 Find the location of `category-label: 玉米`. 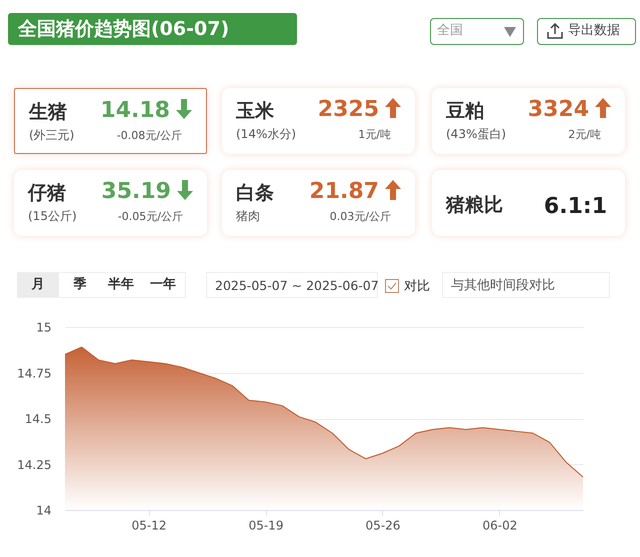

category-label: 玉米 is located at coordinates (255, 111).